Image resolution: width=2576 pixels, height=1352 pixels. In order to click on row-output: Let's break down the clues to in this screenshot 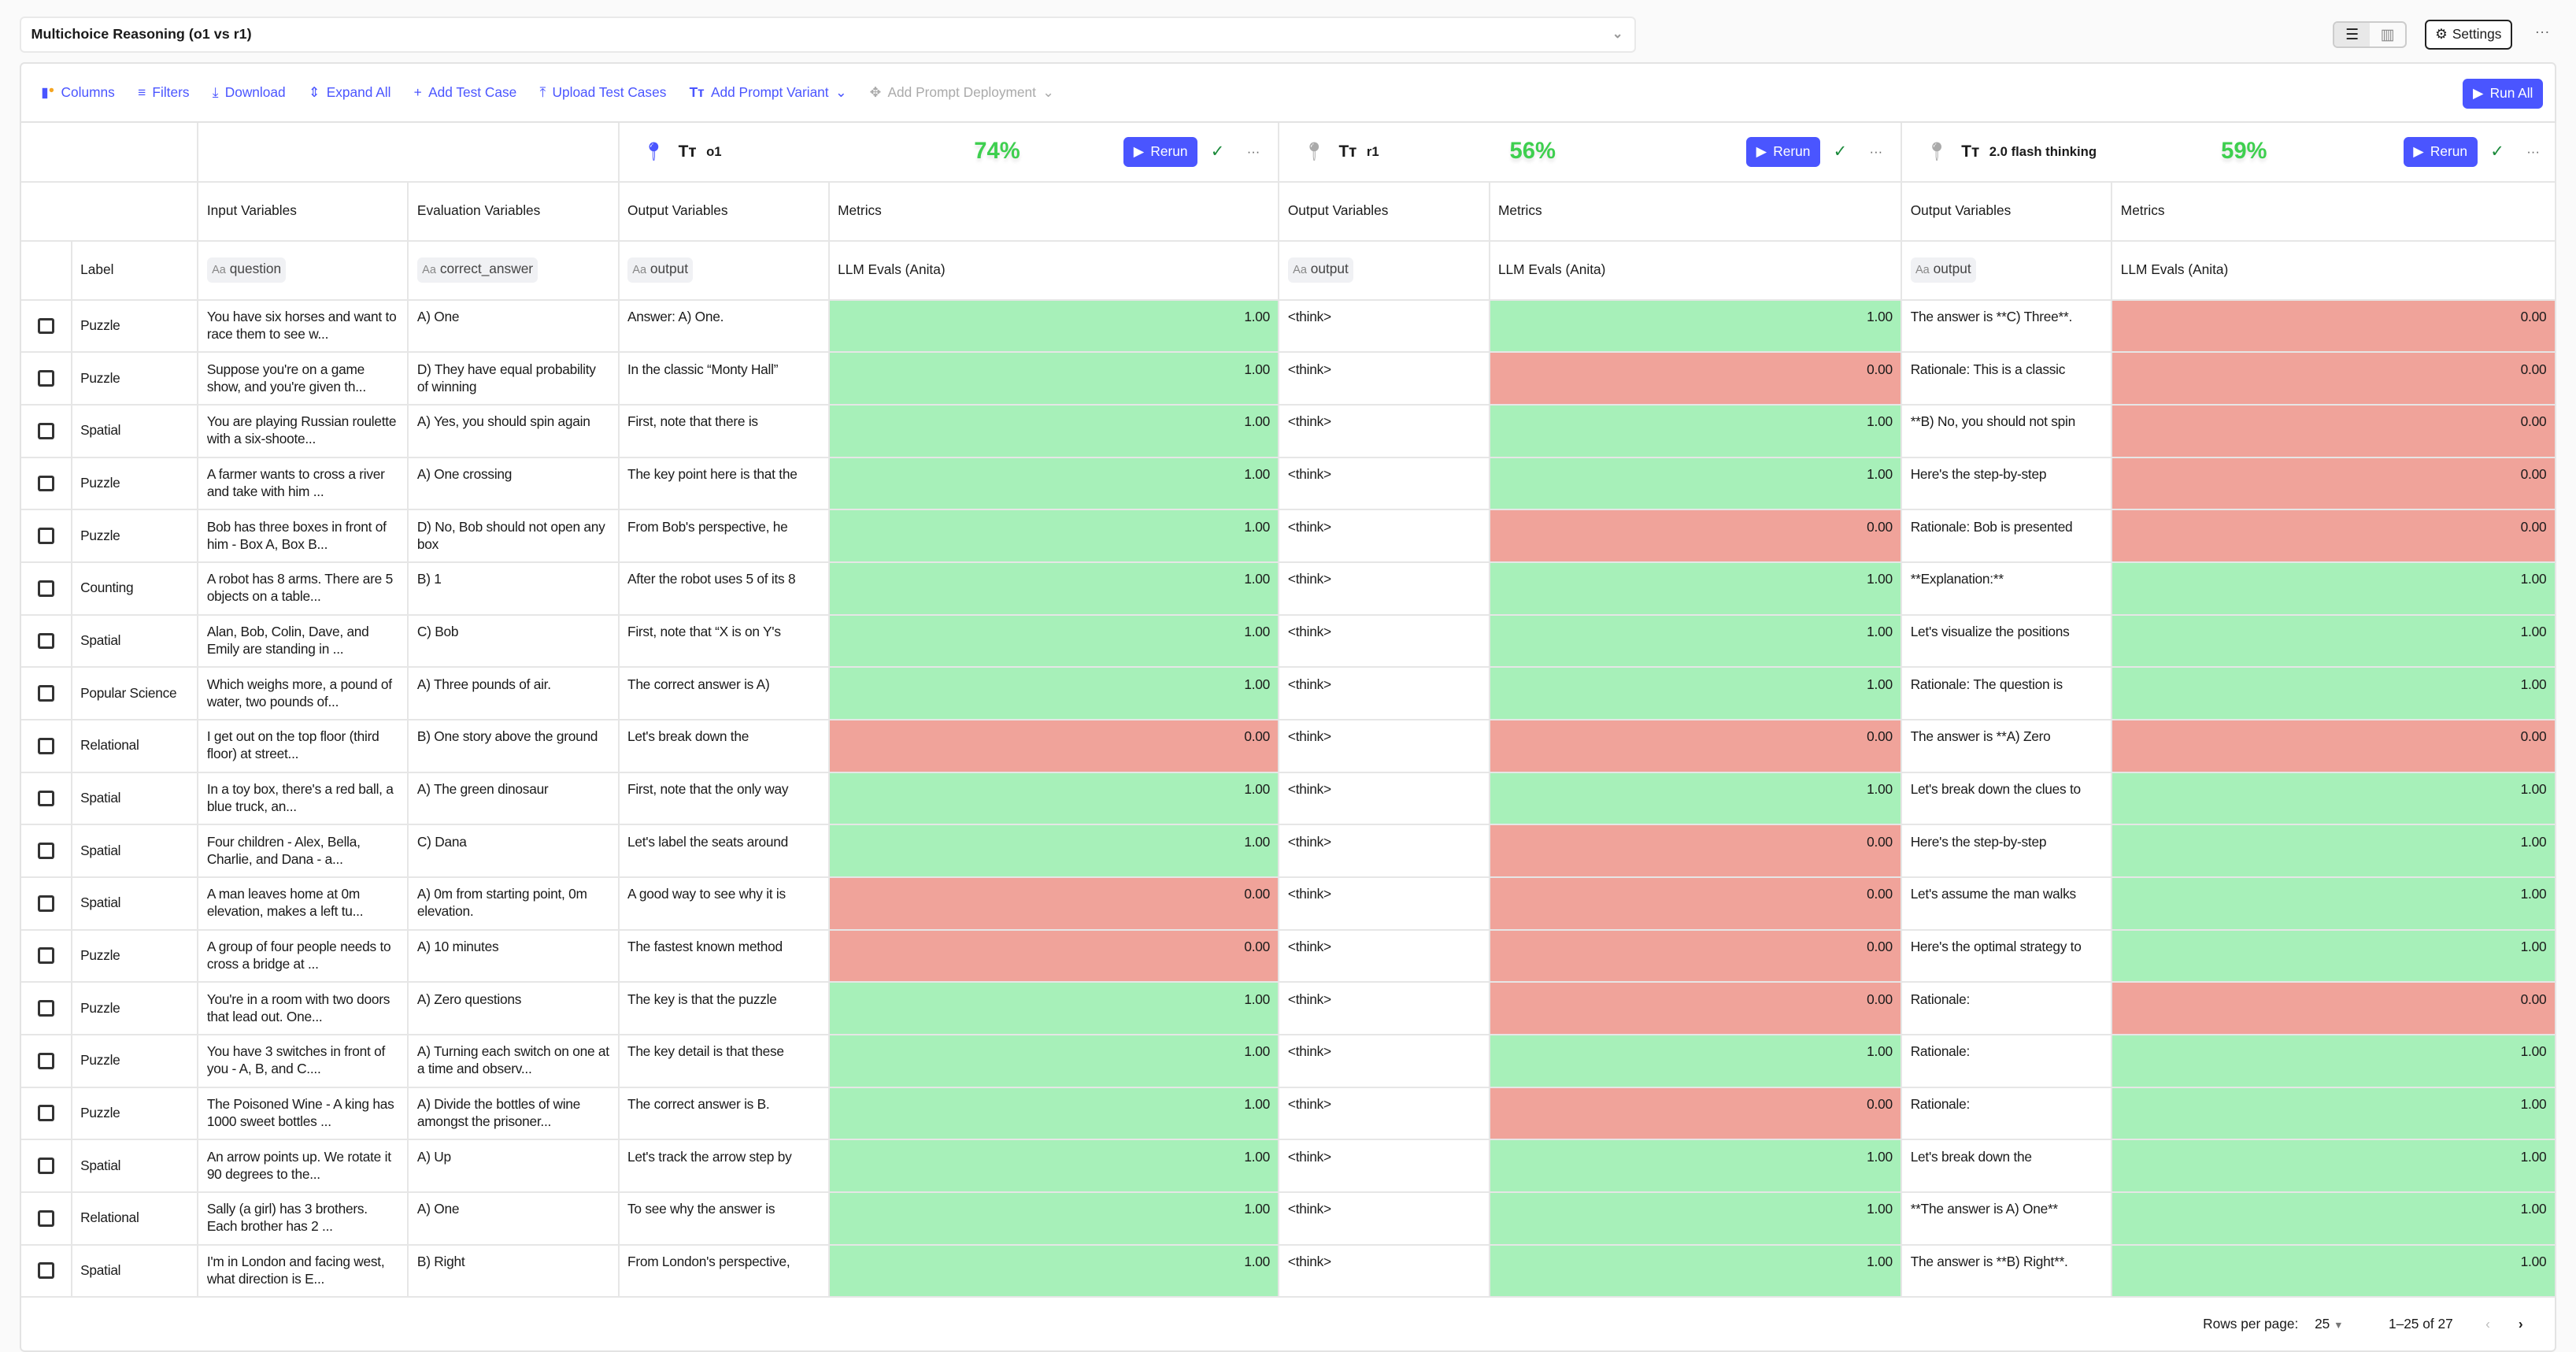, I will do `click(2007, 799)`.